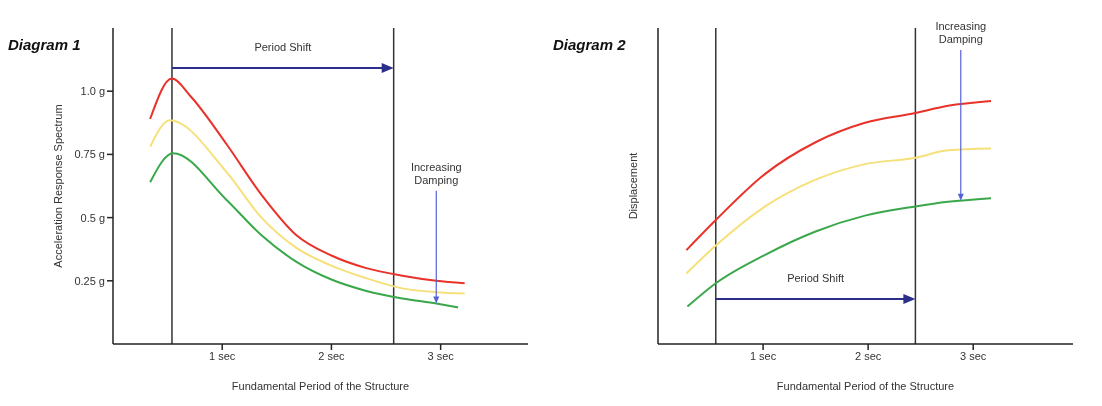 Image resolution: width=1102 pixels, height=406 pixels. Describe the element at coordinates (92, 91) in the screenshot. I see `y-tick-label: 1.0 g` at that location.